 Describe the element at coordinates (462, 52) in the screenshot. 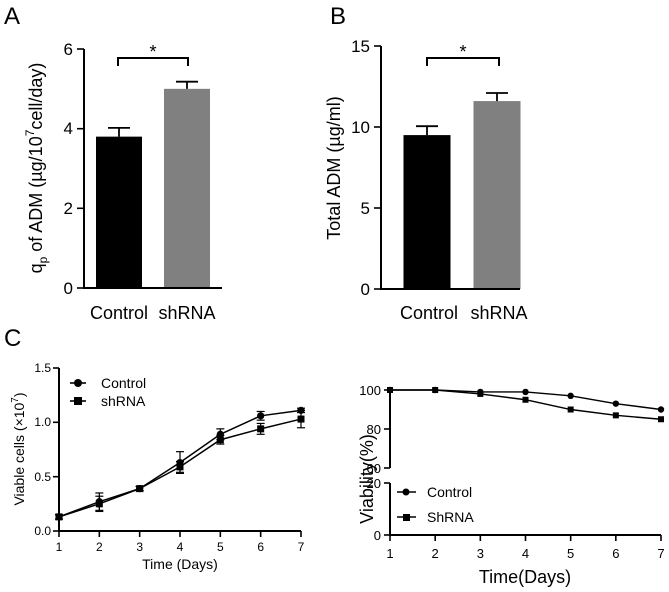

I see `chart-b-significance-star: *` at that location.